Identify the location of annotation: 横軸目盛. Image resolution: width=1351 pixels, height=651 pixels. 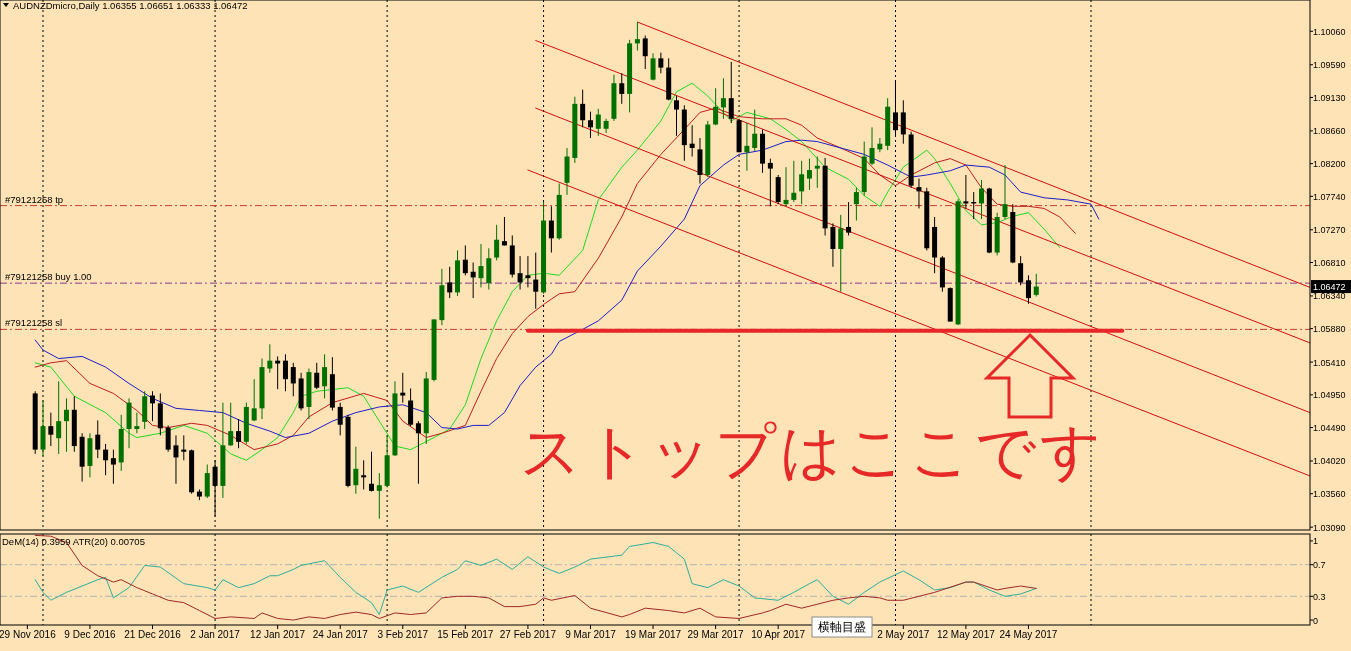
(842, 627).